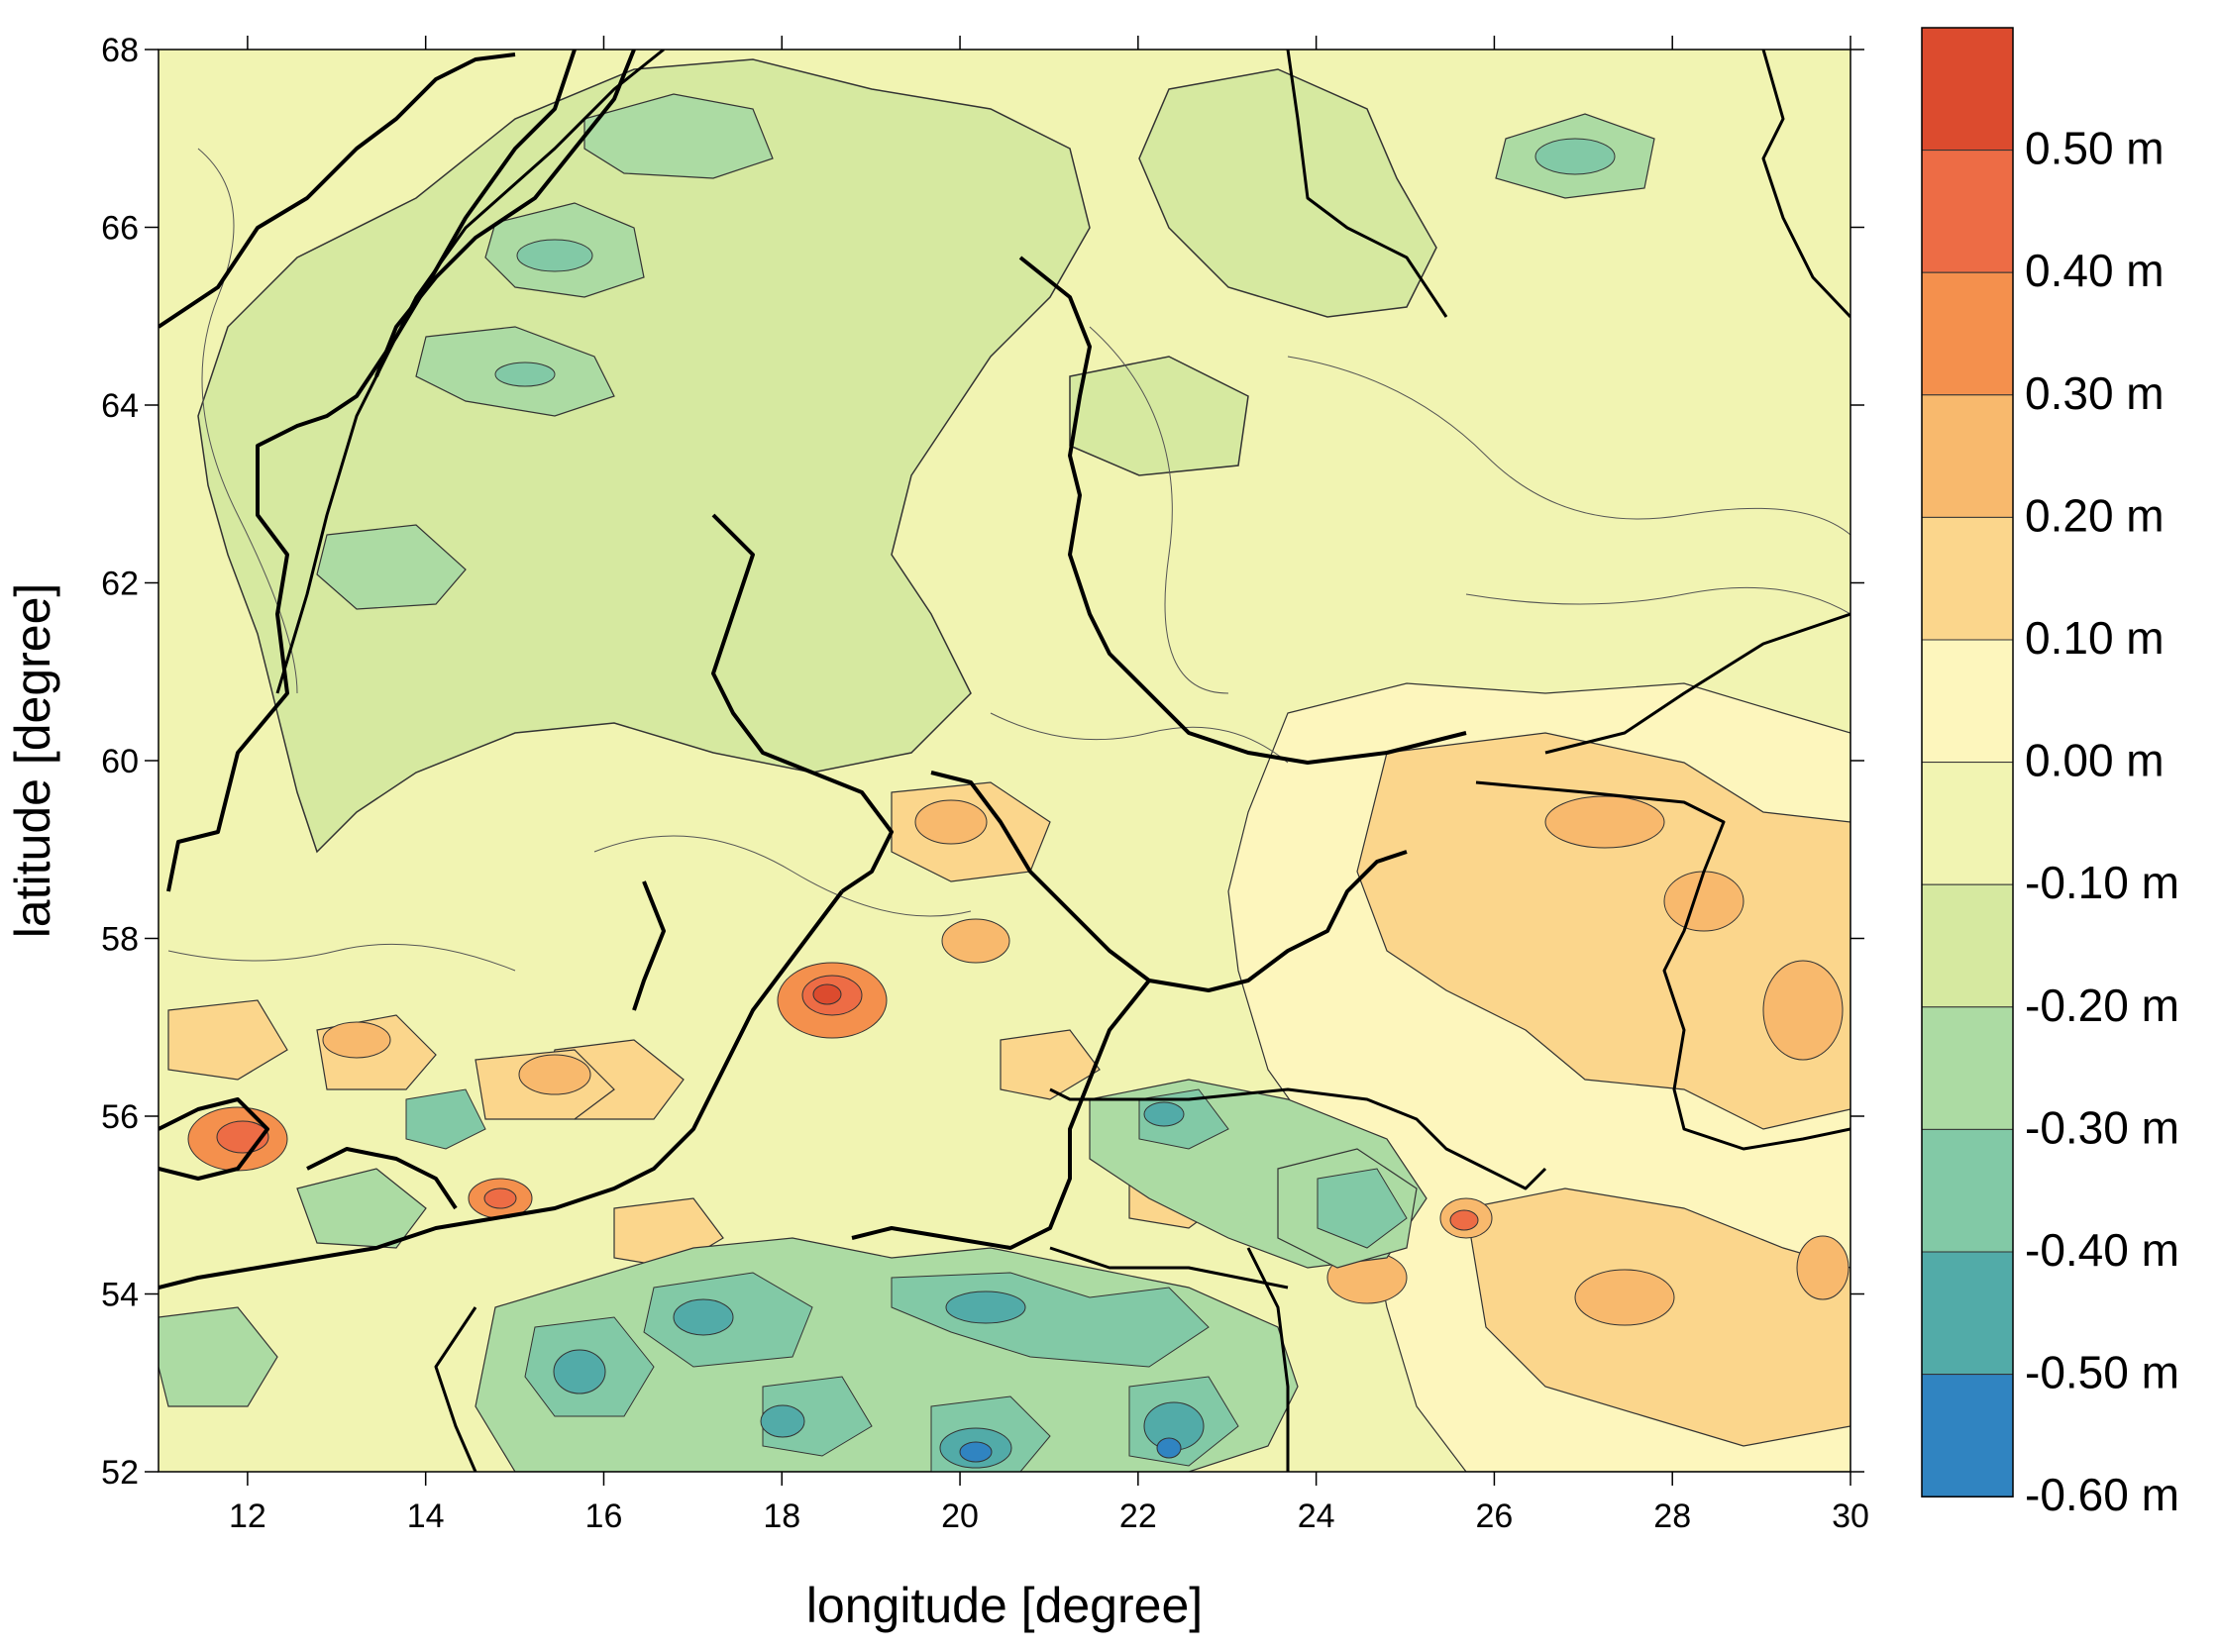 Image resolution: width=2220 pixels, height=1652 pixels. What do you see at coordinates (2102, 883) in the screenshot?
I see `colorbar-label: -0.10 m` at bounding box center [2102, 883].